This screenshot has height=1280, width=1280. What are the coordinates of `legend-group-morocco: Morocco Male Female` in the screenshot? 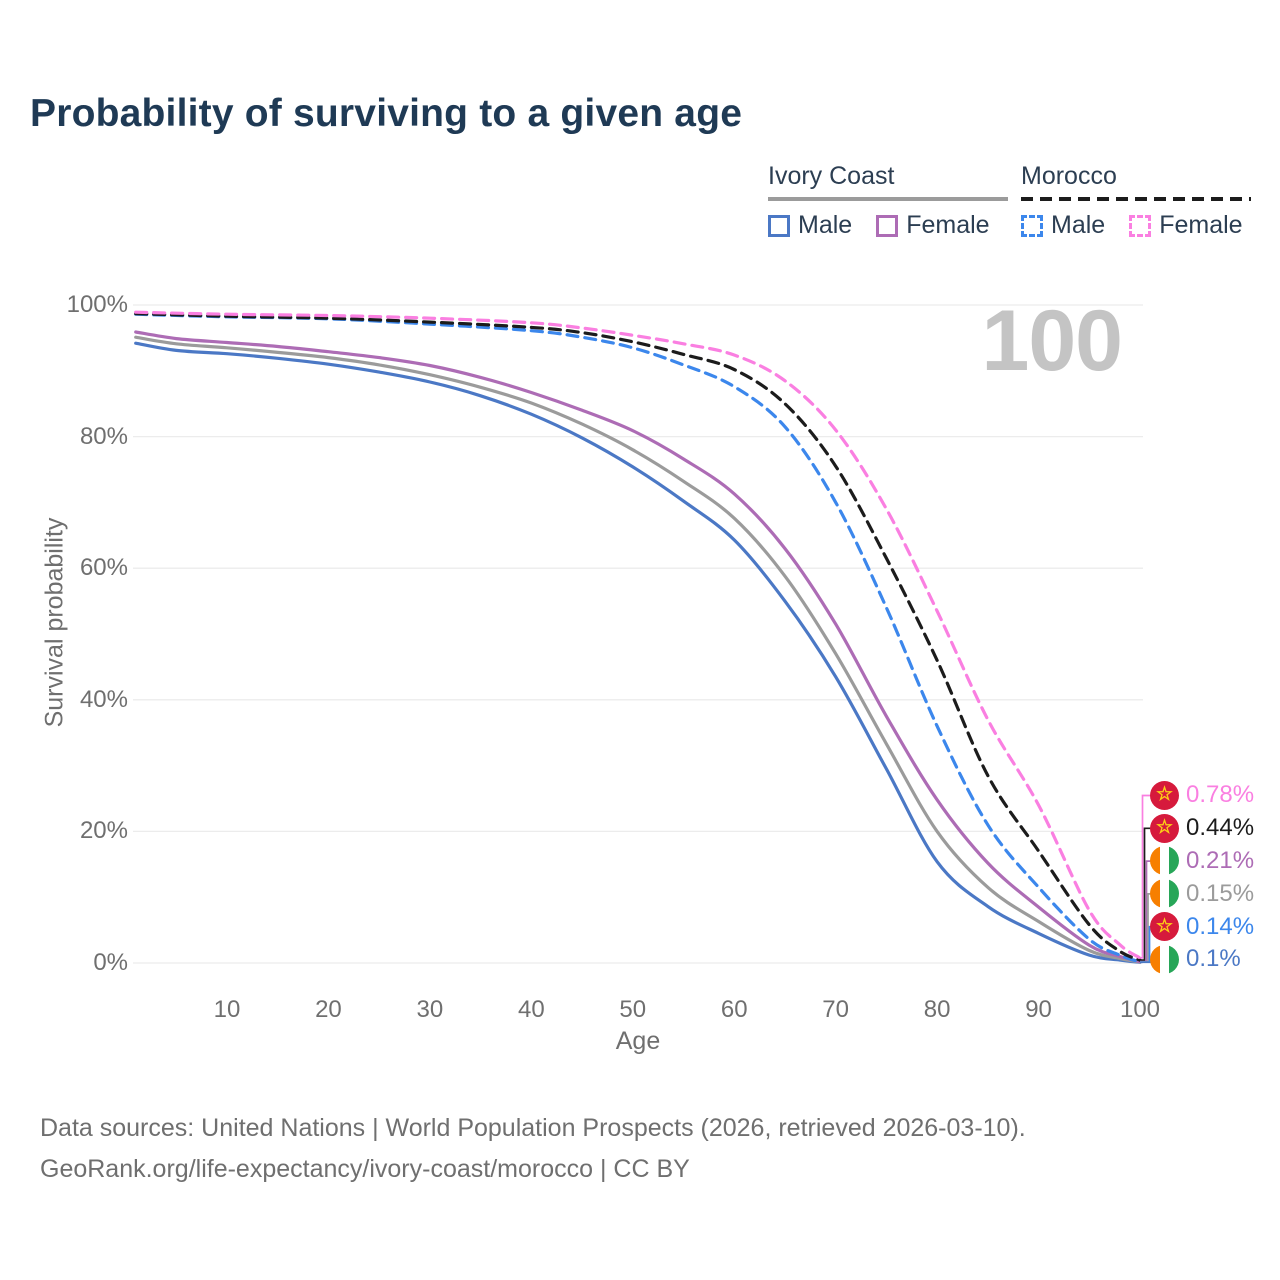 It's located at (1136, 201).